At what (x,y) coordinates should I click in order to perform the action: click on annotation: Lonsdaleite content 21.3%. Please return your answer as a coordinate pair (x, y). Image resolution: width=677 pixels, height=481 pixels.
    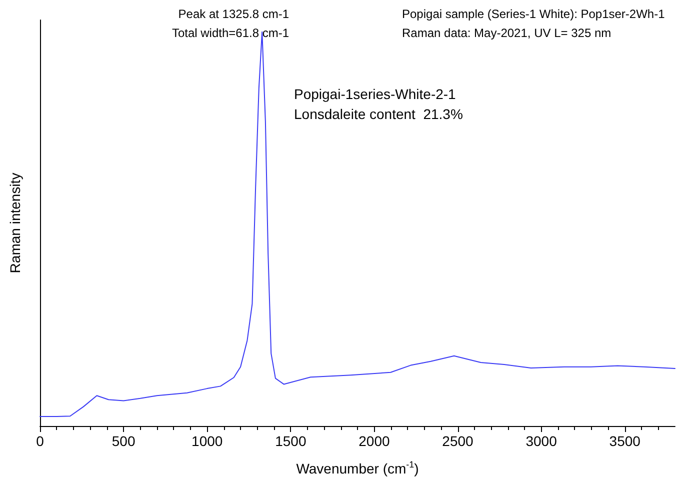
    Looking at the image, I should click on (378, 114).